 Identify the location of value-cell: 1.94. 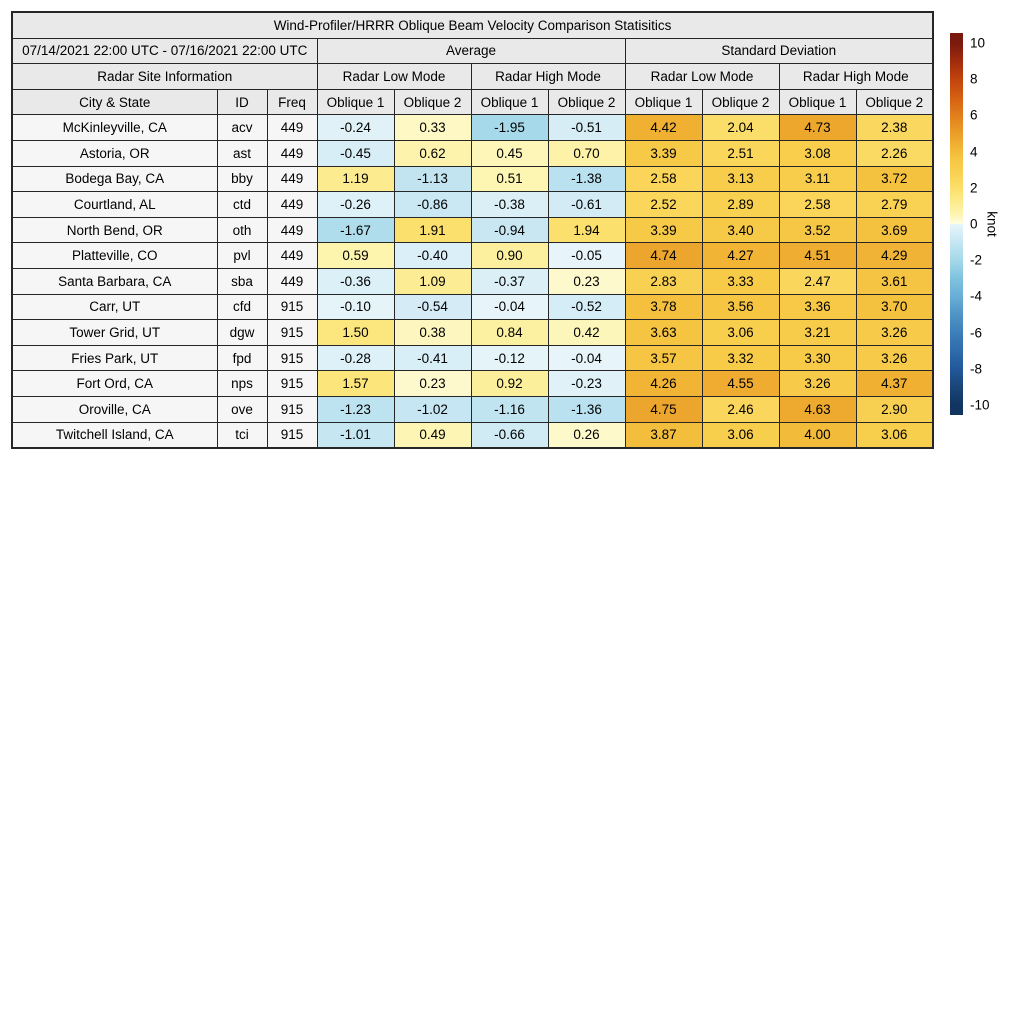
(586, 230).